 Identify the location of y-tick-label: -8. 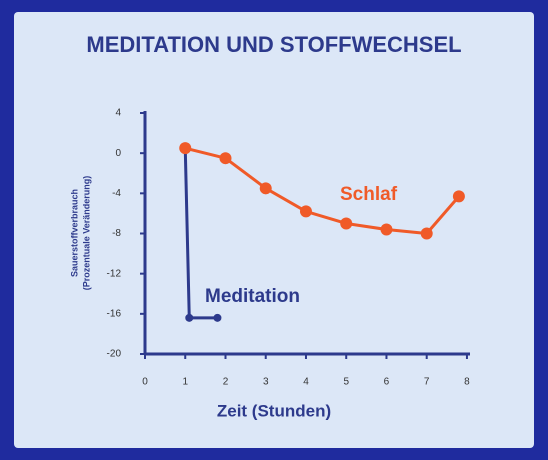
(116, 233).